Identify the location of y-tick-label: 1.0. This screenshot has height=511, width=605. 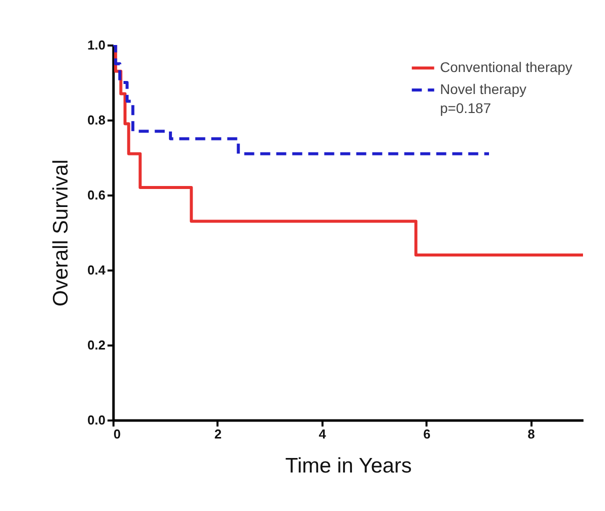
(96, 45).